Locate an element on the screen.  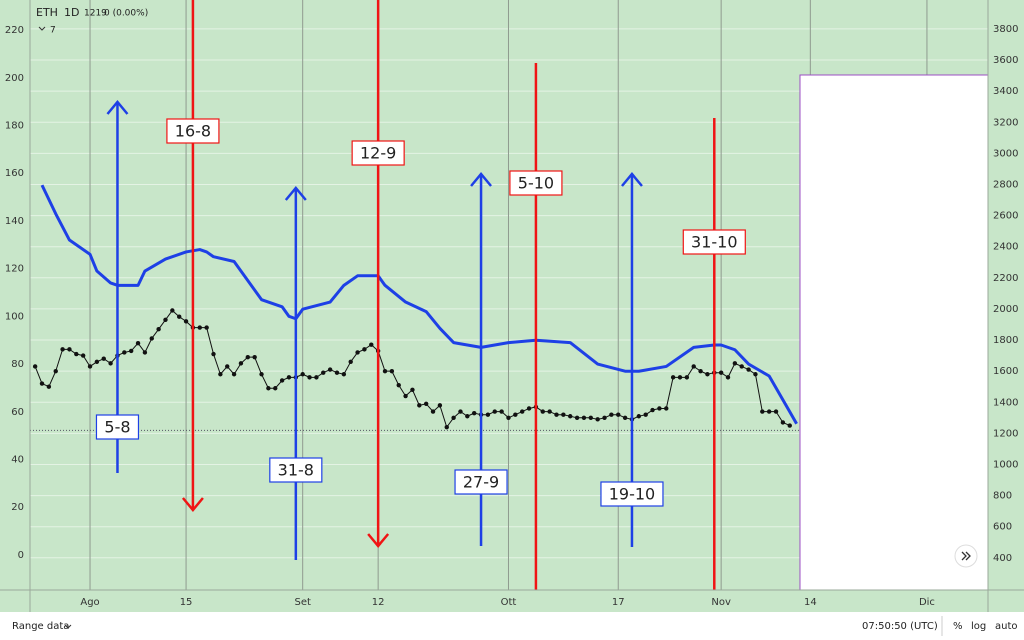
y2-tick-label: 600 is located at coordinates (1002, 527).